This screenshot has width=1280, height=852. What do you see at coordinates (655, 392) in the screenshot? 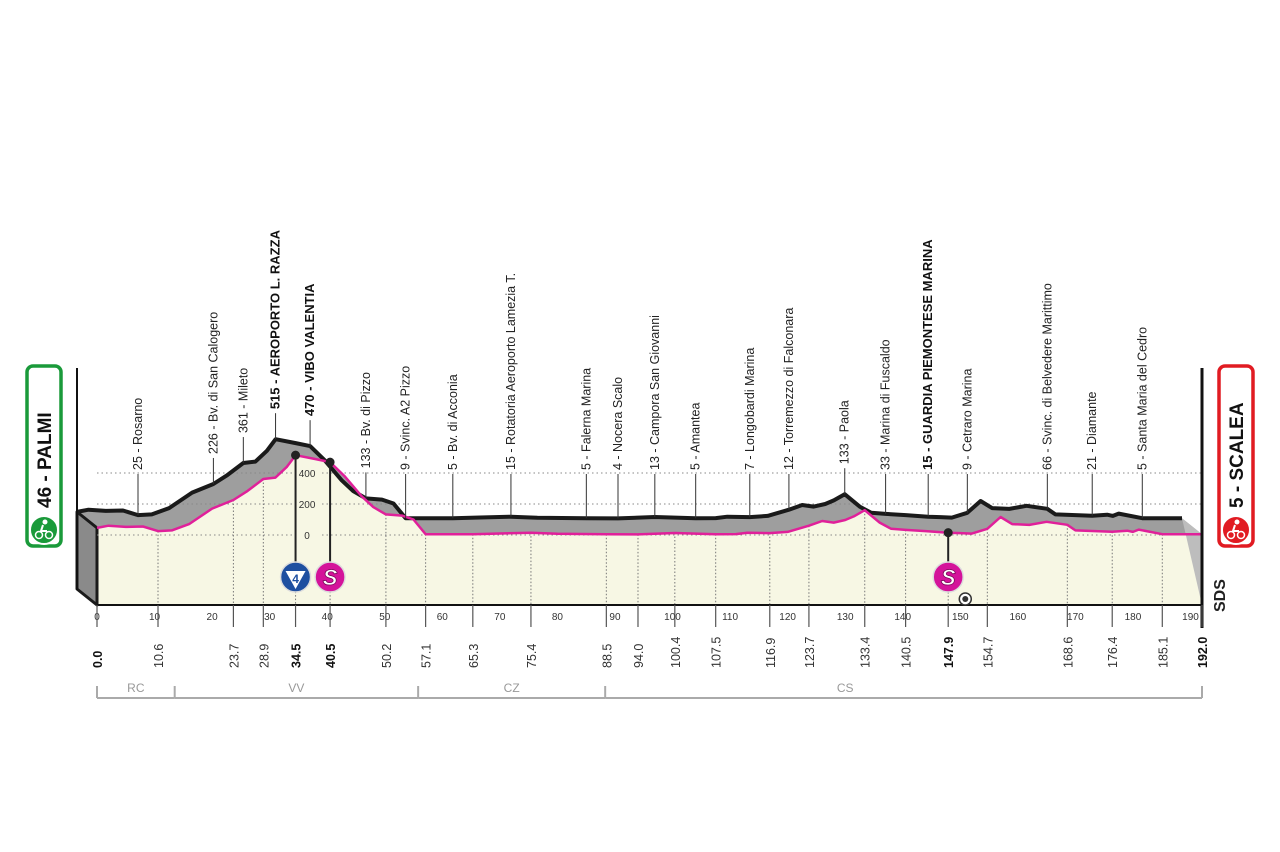
I see `location-label: 13 - Campora San Giovanni` at bounding box center [655, 392].